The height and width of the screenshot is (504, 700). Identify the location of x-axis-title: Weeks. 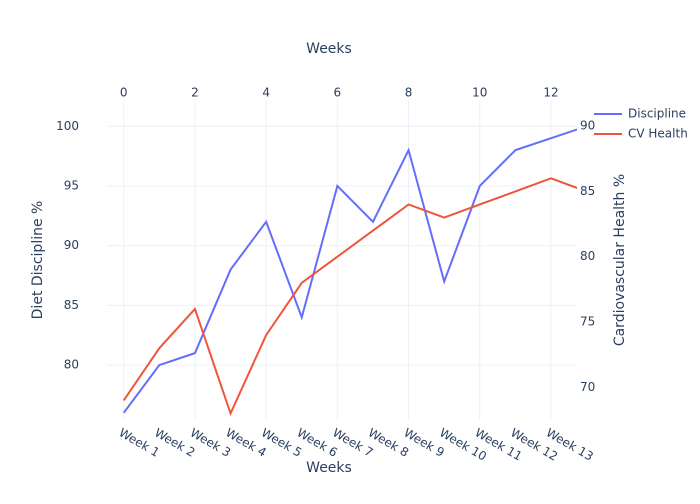
(329, 468).